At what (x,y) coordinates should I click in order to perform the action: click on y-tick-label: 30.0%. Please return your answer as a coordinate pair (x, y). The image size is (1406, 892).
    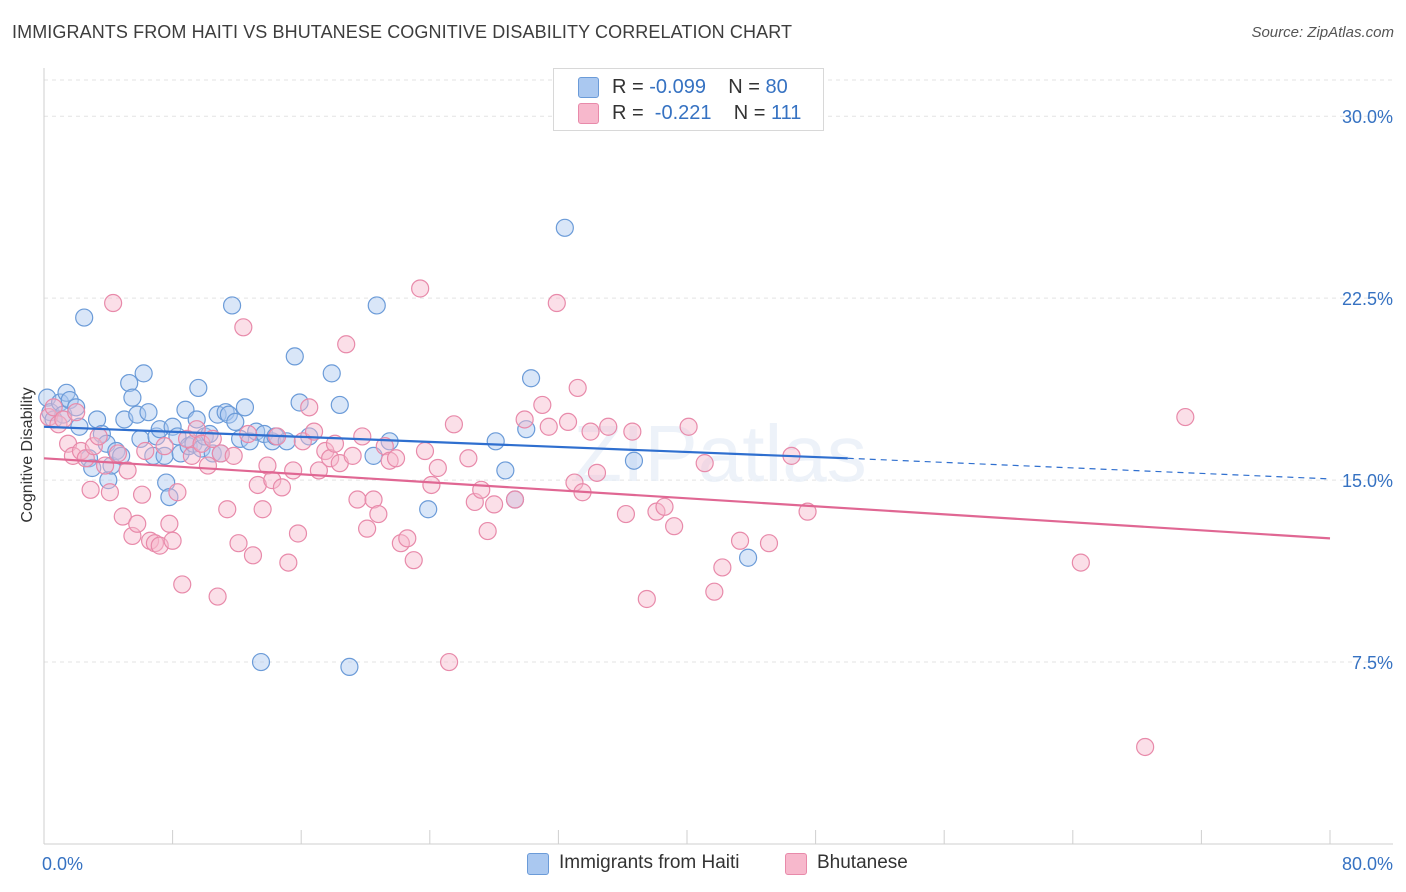
    Looking at the image, I should click on (1367, 117).